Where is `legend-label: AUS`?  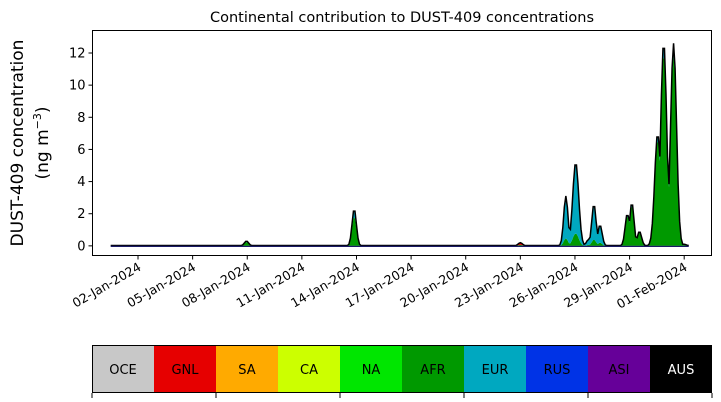 legend-label: AUS is located at coordinates (681, 370).